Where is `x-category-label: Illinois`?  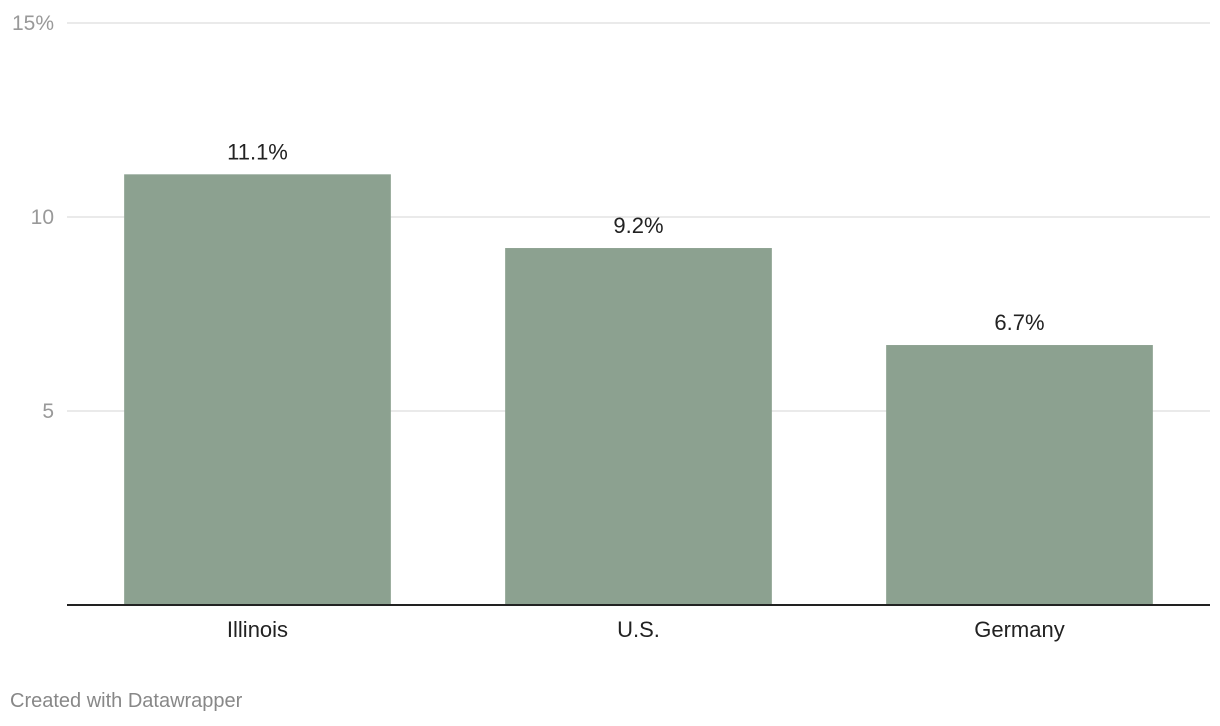
x-category-label: Illinois is located at coordinates (257, 629).